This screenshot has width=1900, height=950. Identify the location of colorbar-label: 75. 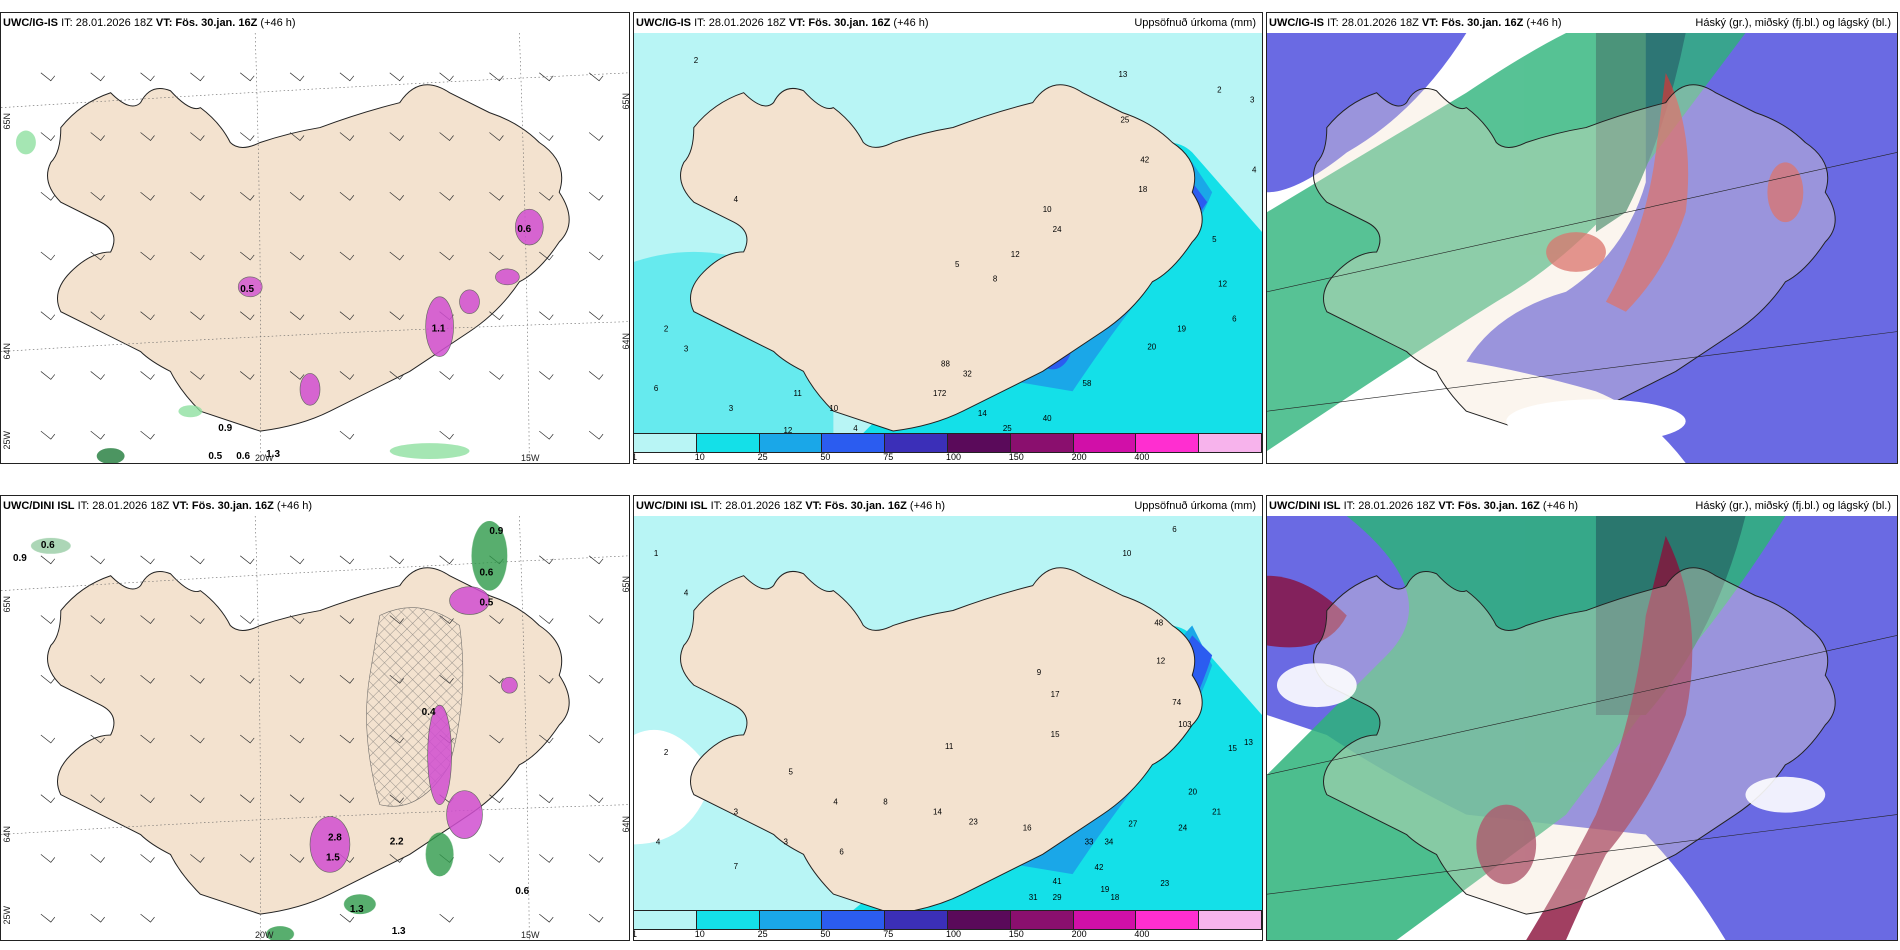
(888, 457).